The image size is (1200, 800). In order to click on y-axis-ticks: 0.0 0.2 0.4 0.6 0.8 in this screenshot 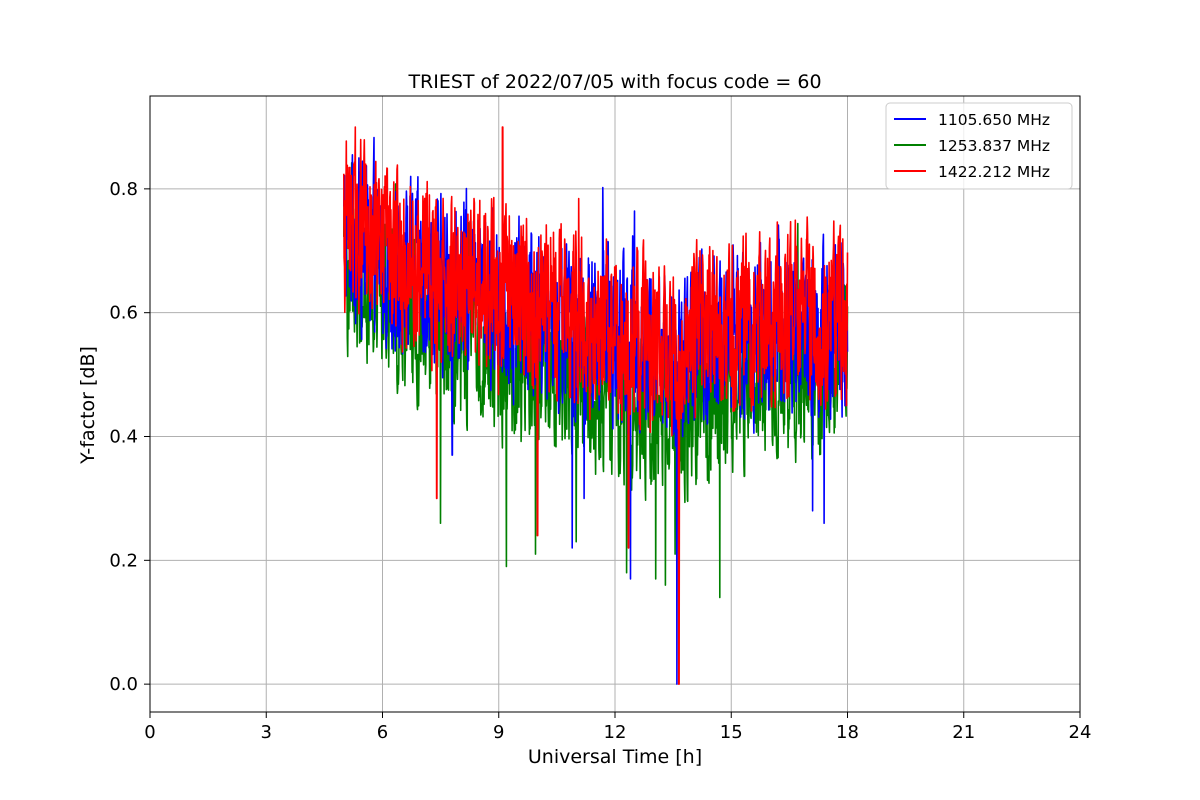, I will do `click(129, 437)`.